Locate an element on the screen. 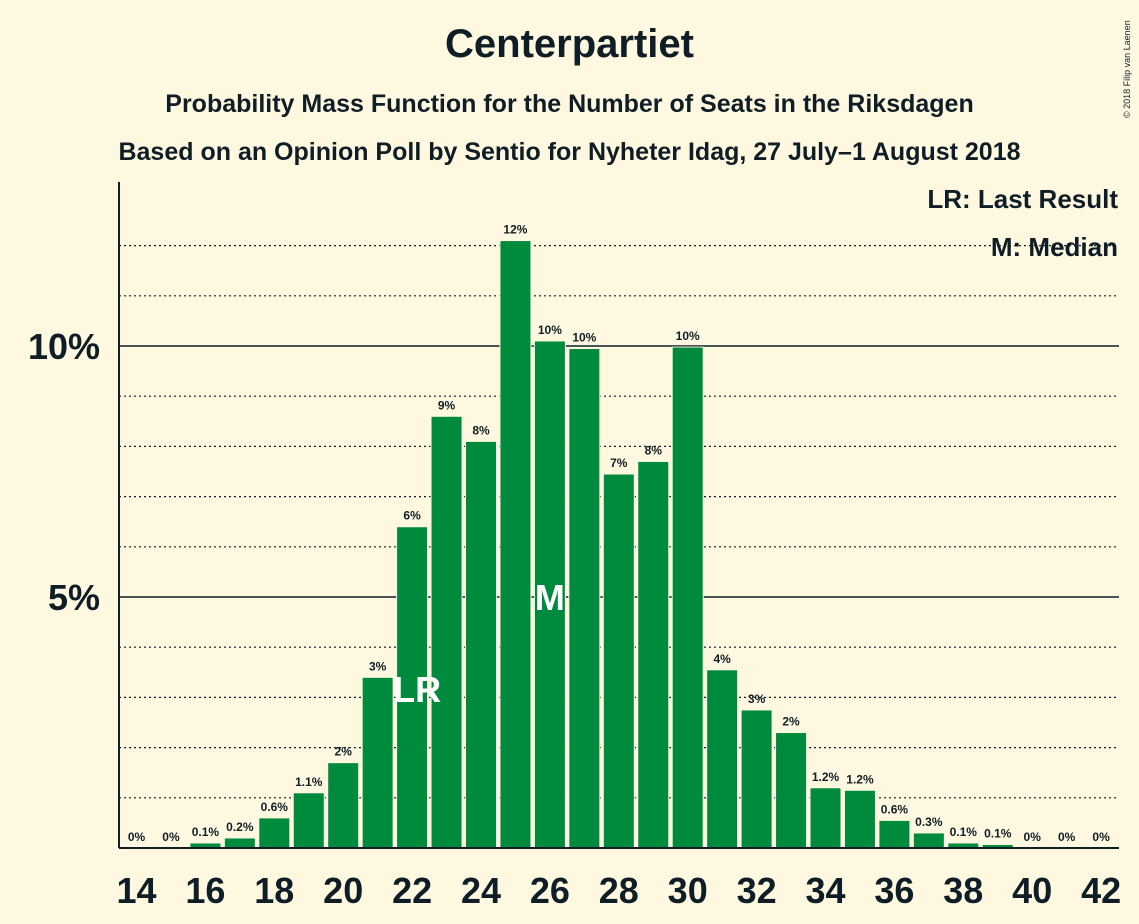  x-tick-label: 20 is located at coordinates (343, 890).